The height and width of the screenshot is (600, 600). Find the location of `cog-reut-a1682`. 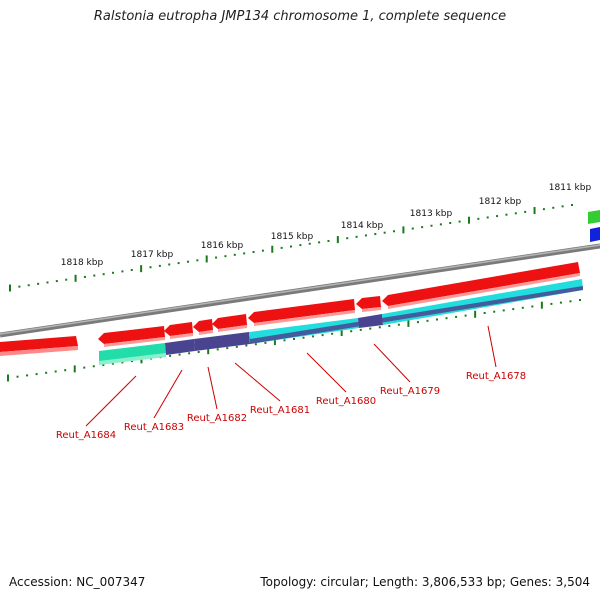

cog-reut-a1682 is located at coordinates (222, 341).